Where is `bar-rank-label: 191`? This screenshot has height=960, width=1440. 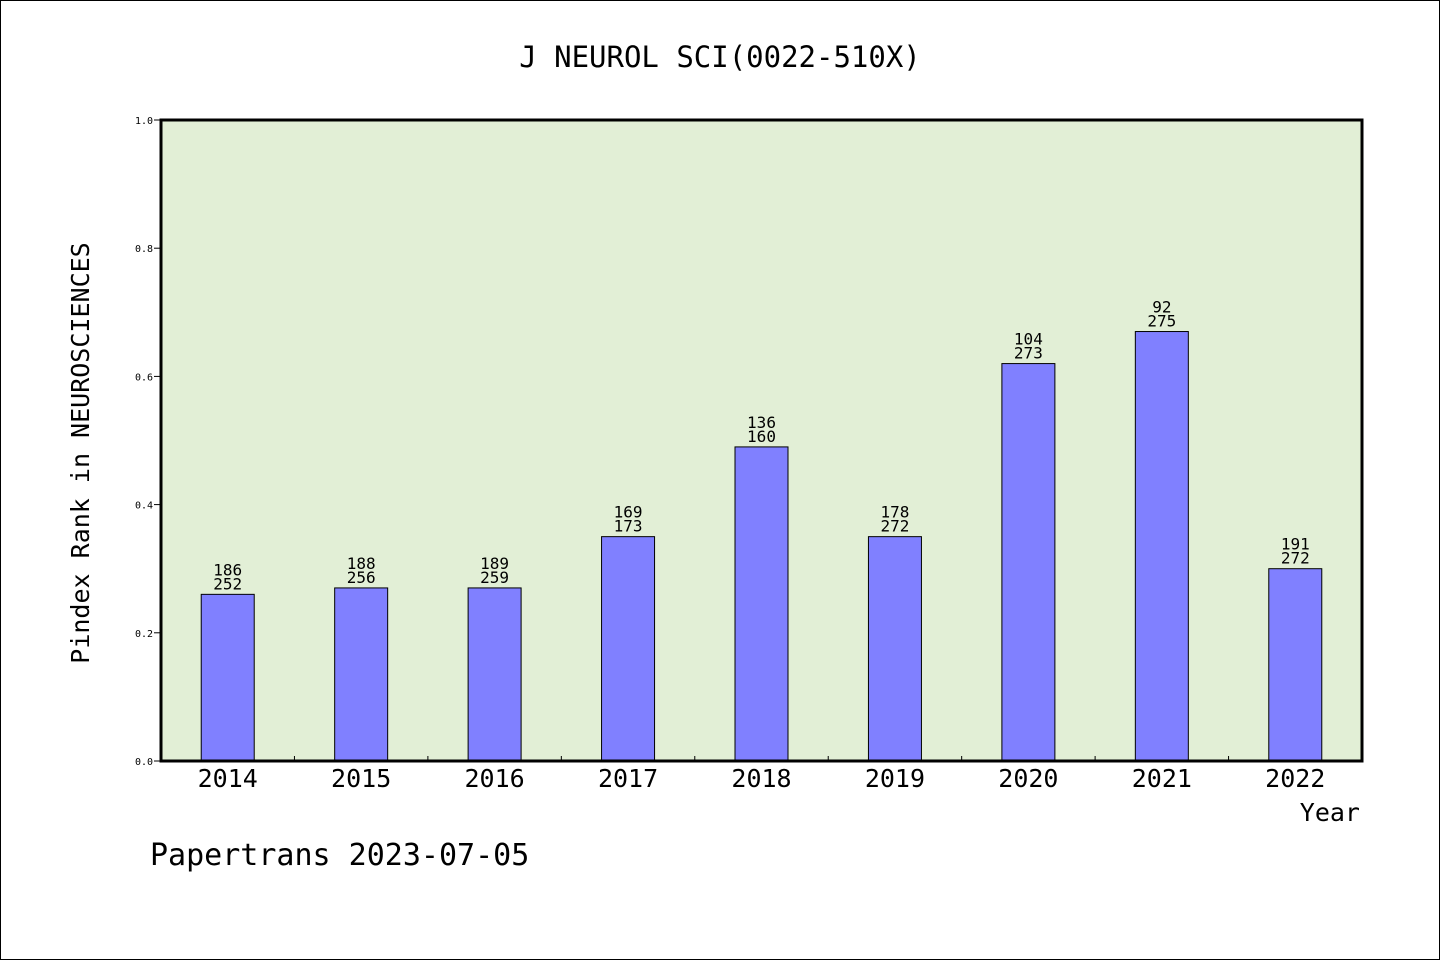 bar-rank-label: 191 is located at coordinates (1295, 544).